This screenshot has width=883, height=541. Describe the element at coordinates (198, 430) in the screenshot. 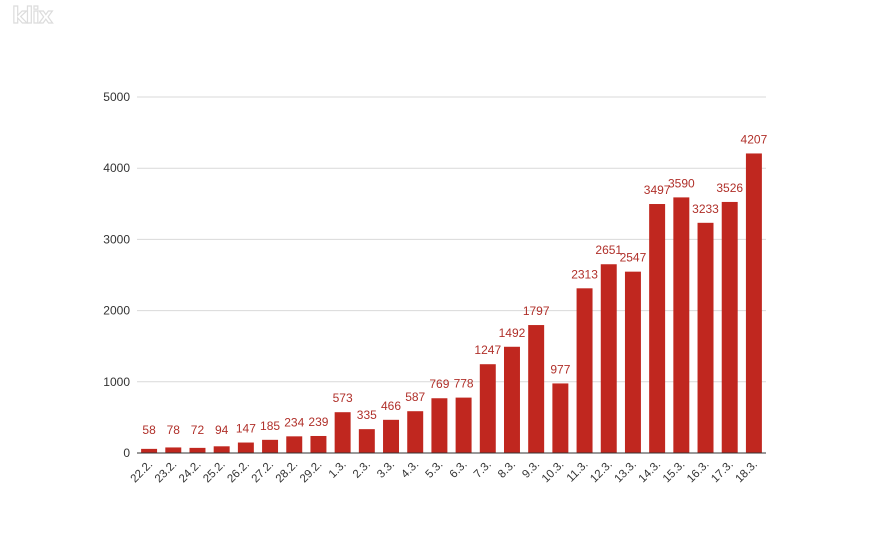

I see `data-label: 72` at that location.